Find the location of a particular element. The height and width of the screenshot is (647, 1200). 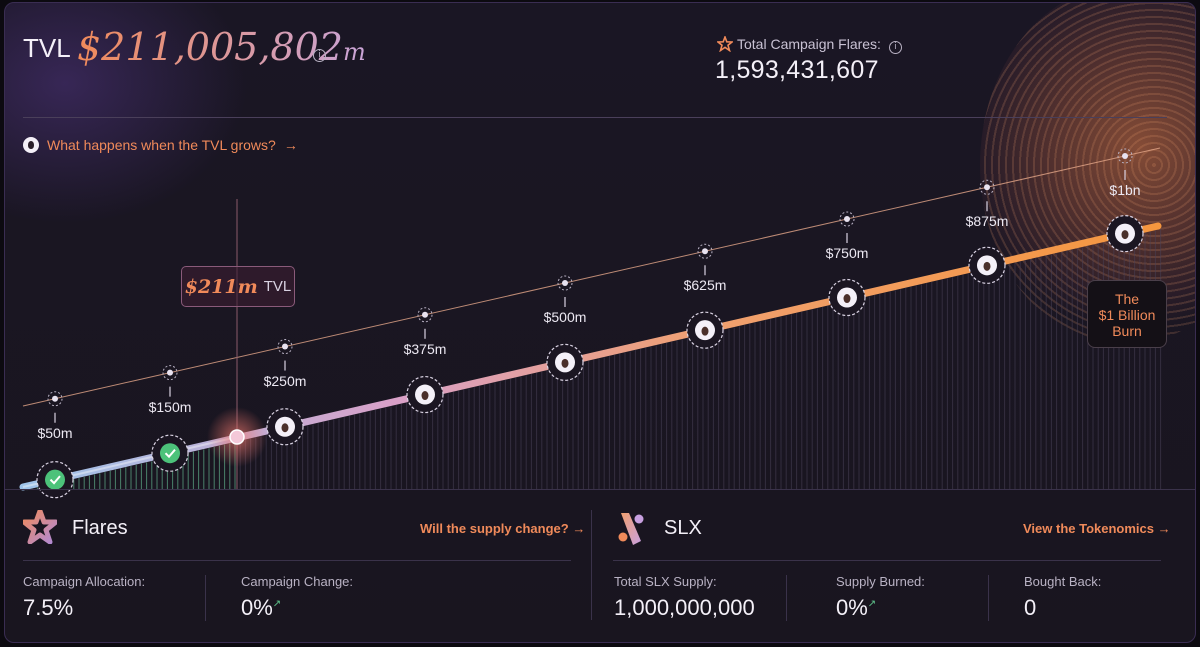

milestone-label: $150m is located at coordinates (170, 406).